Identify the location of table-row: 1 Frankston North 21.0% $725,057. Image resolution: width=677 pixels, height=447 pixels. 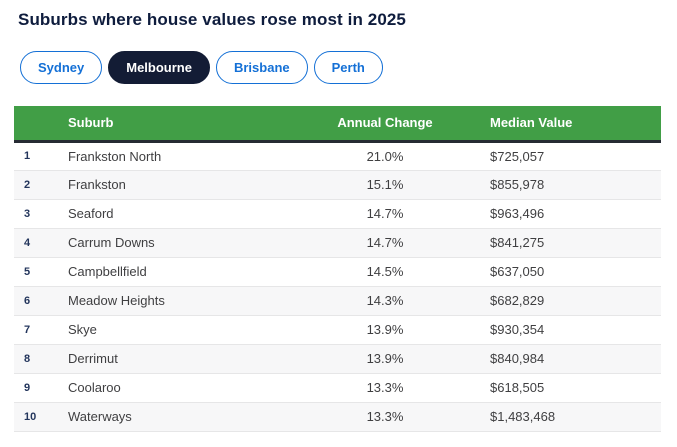
(337, 156).